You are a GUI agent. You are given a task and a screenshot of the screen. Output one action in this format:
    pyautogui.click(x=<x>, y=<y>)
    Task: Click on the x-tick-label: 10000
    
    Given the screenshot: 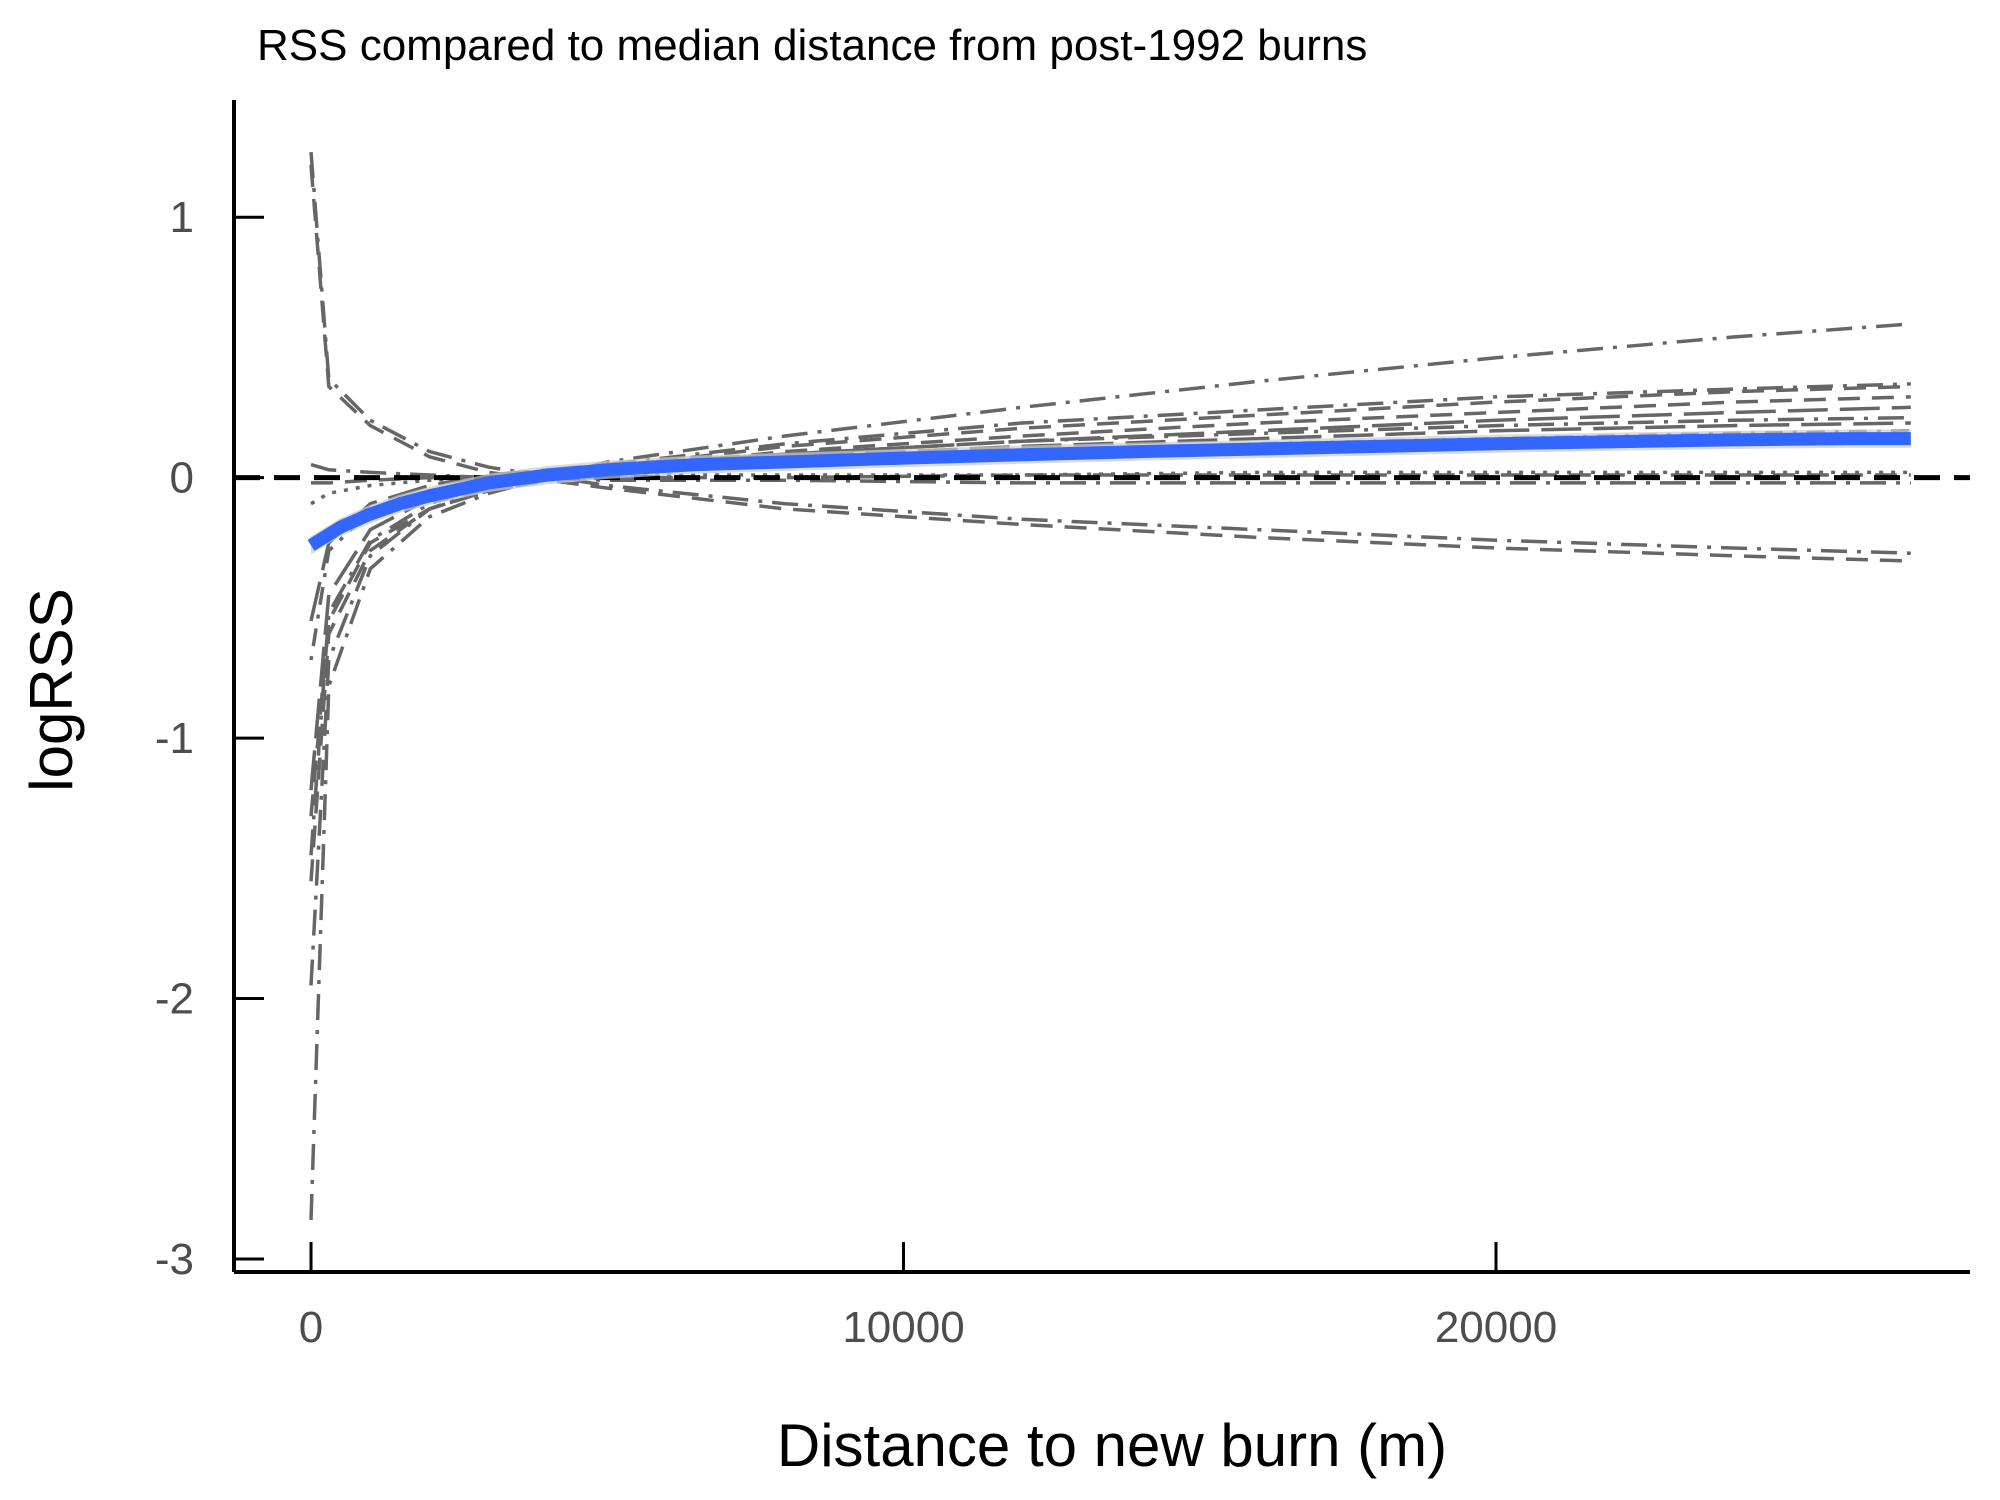 What is the action you would take?
    pyautogui.click(x=903, y=1327)
    